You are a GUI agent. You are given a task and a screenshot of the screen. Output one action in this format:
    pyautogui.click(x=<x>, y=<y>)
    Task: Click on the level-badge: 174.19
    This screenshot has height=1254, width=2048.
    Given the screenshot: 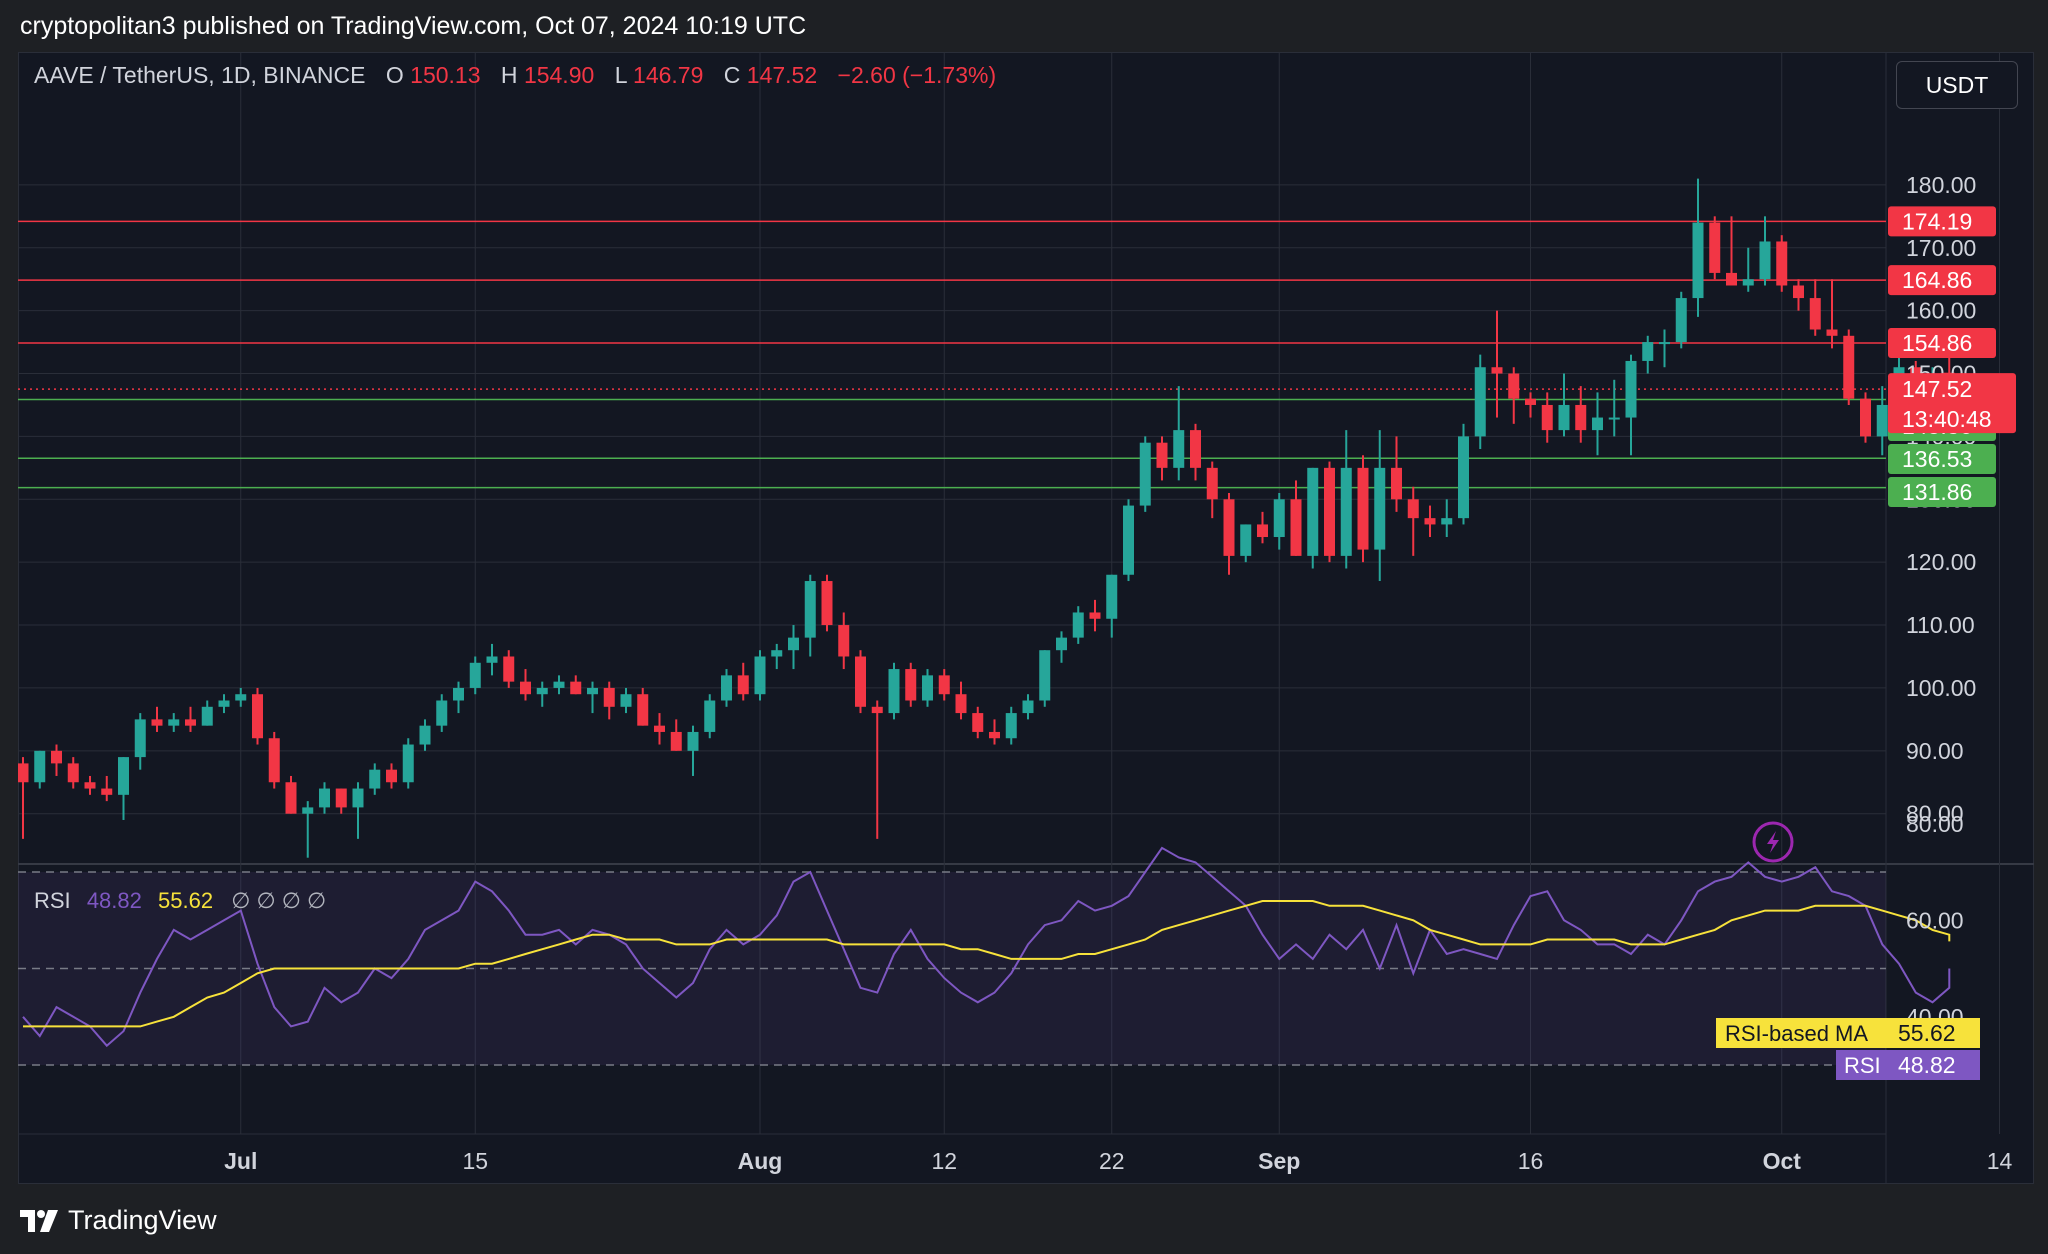 What is the action you would take?
    pyautogui.click(x=1937, y=221)
    